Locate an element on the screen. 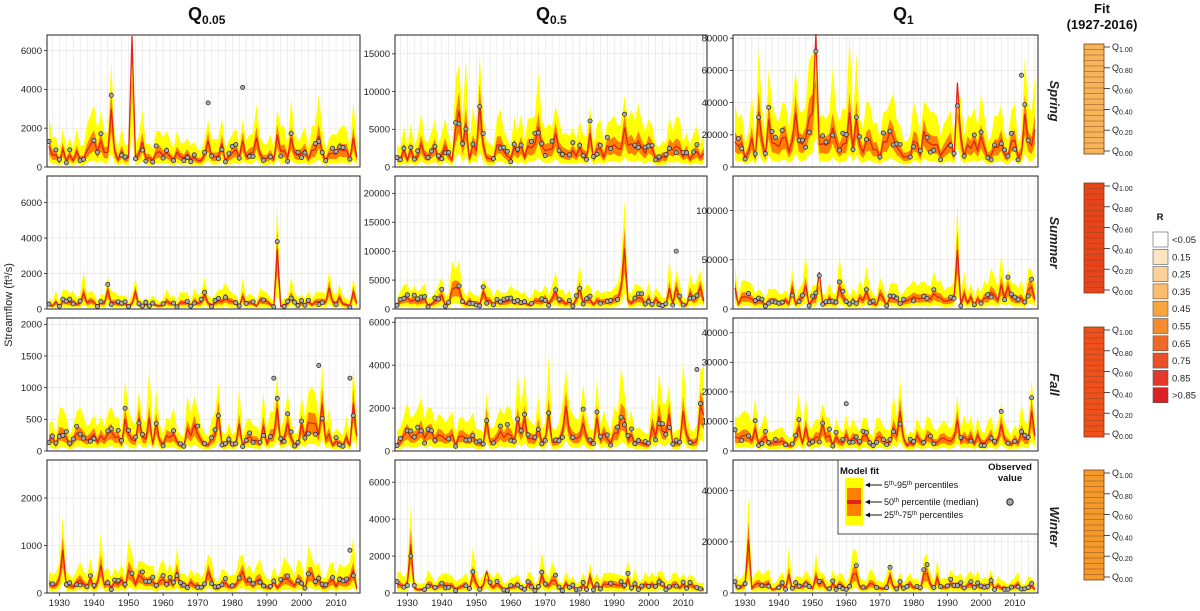  median-line is located at coordinates (885, 97).